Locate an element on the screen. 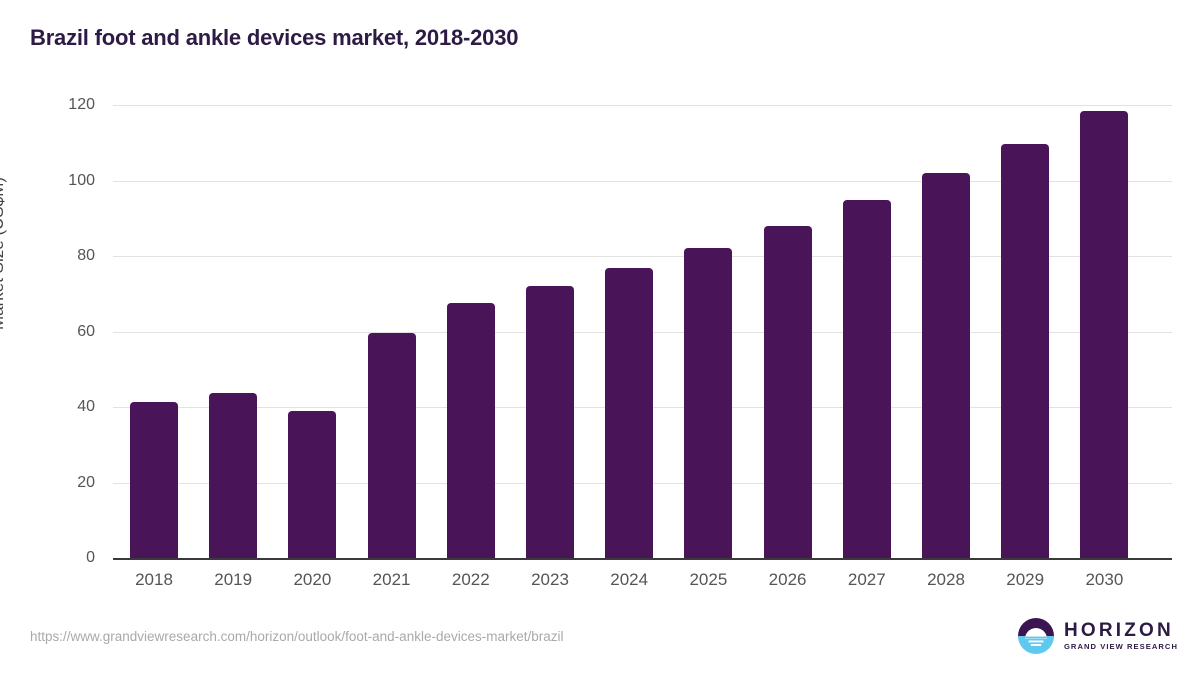 The width and height of the screenshot is (1200, 675). bar-2021 is located at coordinates (391, 445).